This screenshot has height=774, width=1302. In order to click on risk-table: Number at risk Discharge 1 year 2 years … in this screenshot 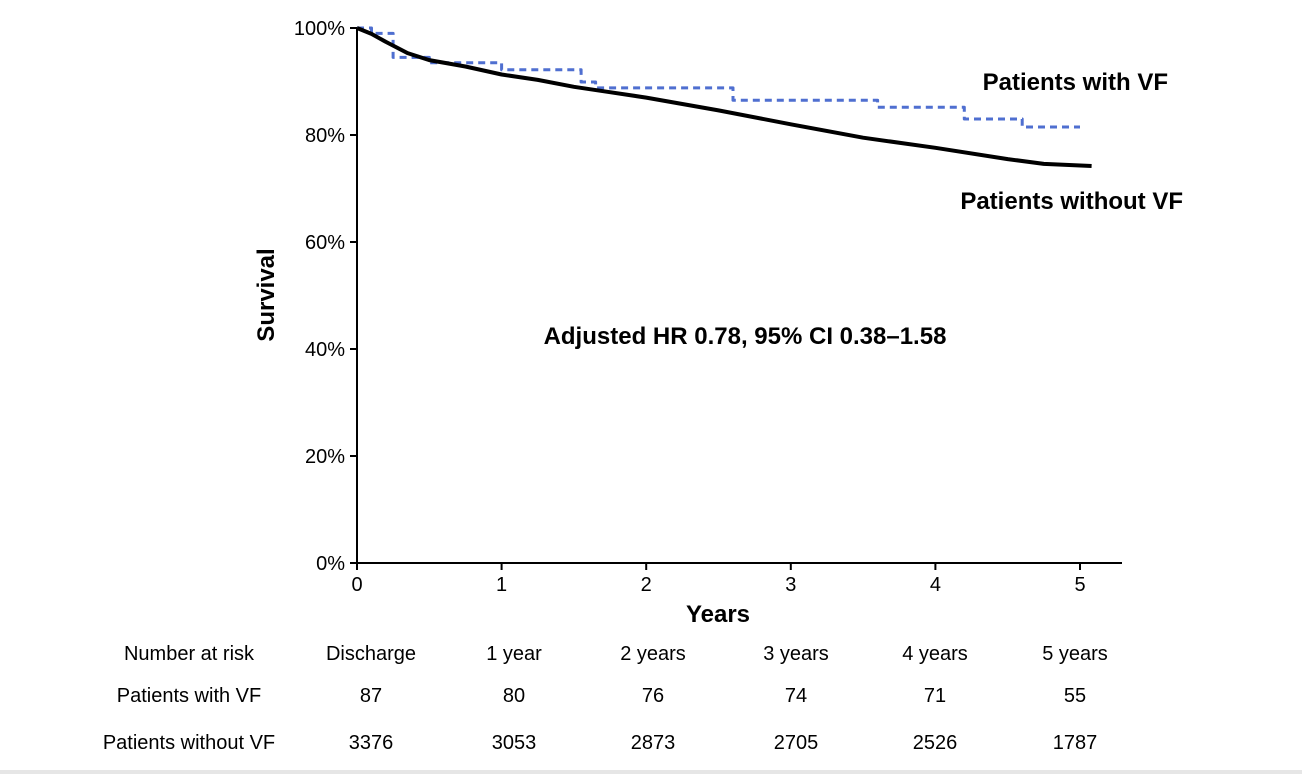, I will do `click(605, 698)`.